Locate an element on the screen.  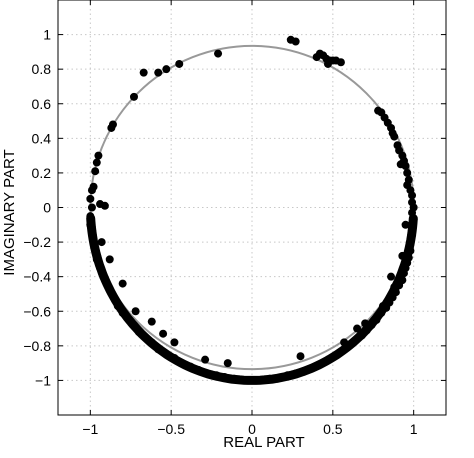
y-tick-label: −0.4 is located at coordinates (37, 277).